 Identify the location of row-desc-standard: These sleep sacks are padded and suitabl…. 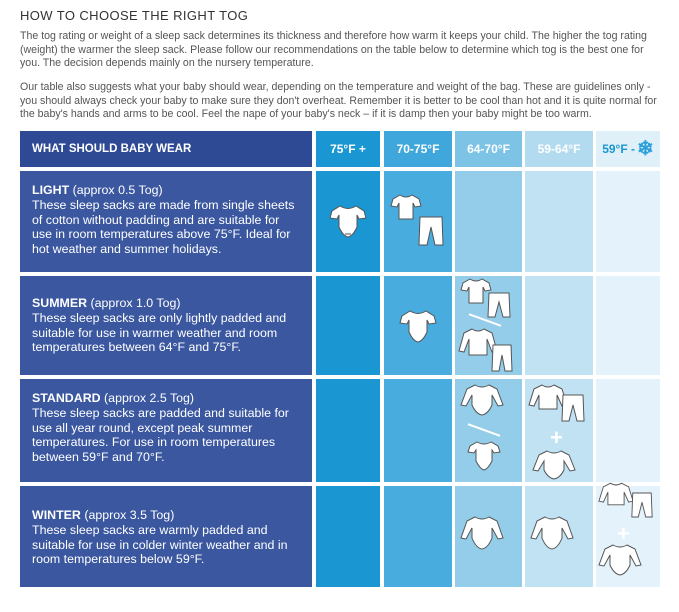
(160, 435).